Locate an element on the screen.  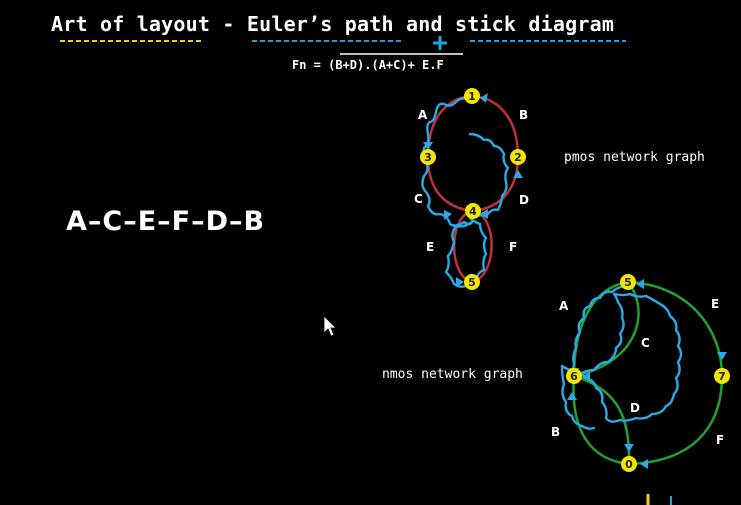
pmos-node-3: 3 is located at coordinates (428, 157).